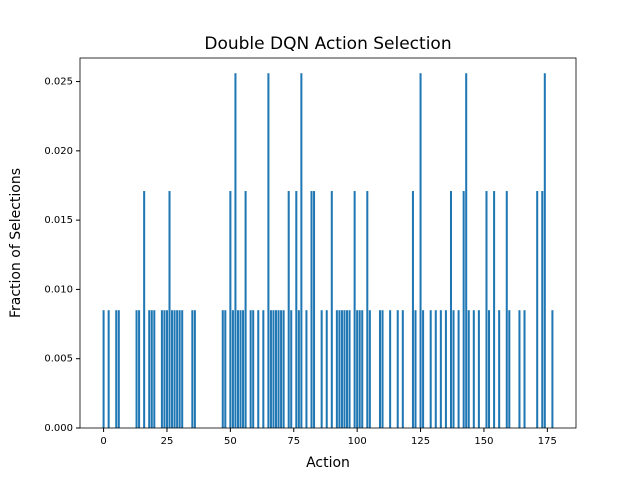 Image resolution: width=640 pixels, height=480 pixels. What do you see at coordinates (58, 220) in the screenshot?
I see `y-tick-label: 0.015` at bounding box center [58, 220].